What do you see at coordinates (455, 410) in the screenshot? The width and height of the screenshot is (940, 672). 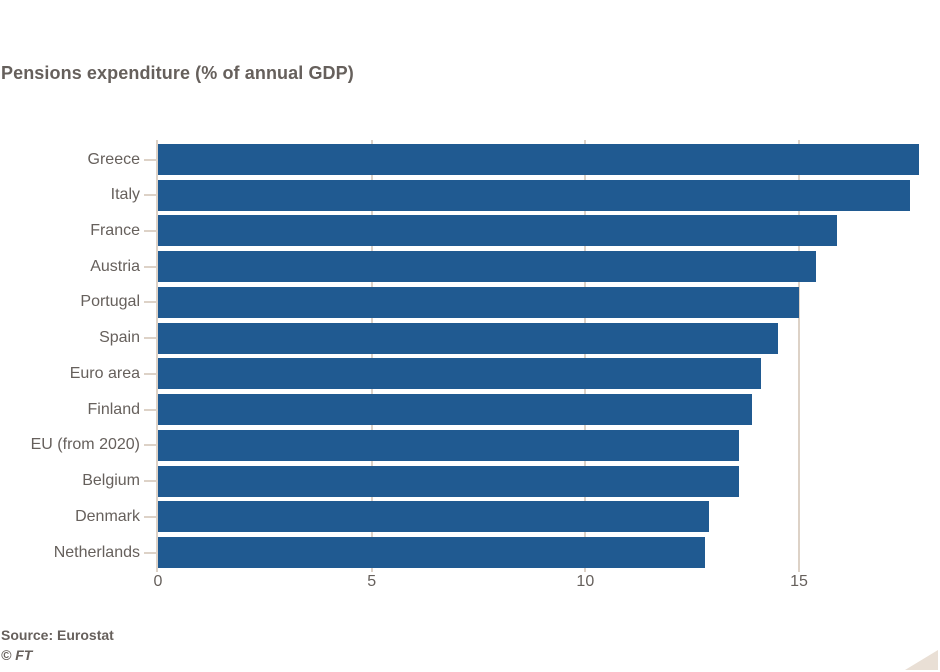 I see `bar-finland` at bounding box center [455, 410].